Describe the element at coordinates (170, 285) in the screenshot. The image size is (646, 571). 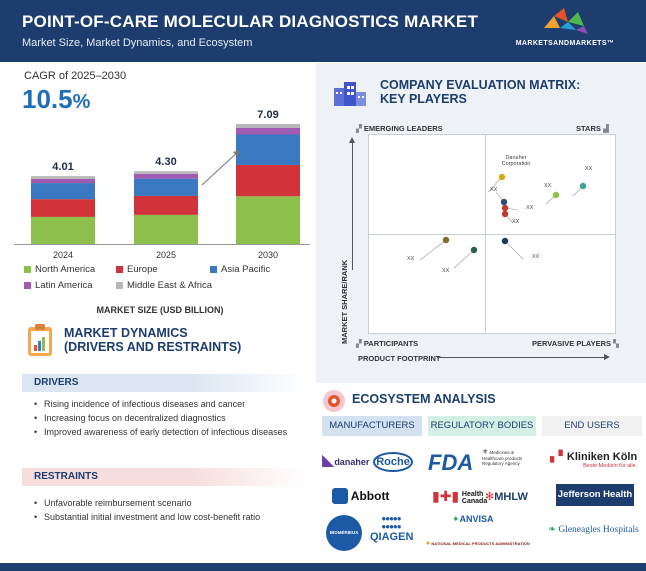
I see `legend-label: Middle East & Africa` at that location.